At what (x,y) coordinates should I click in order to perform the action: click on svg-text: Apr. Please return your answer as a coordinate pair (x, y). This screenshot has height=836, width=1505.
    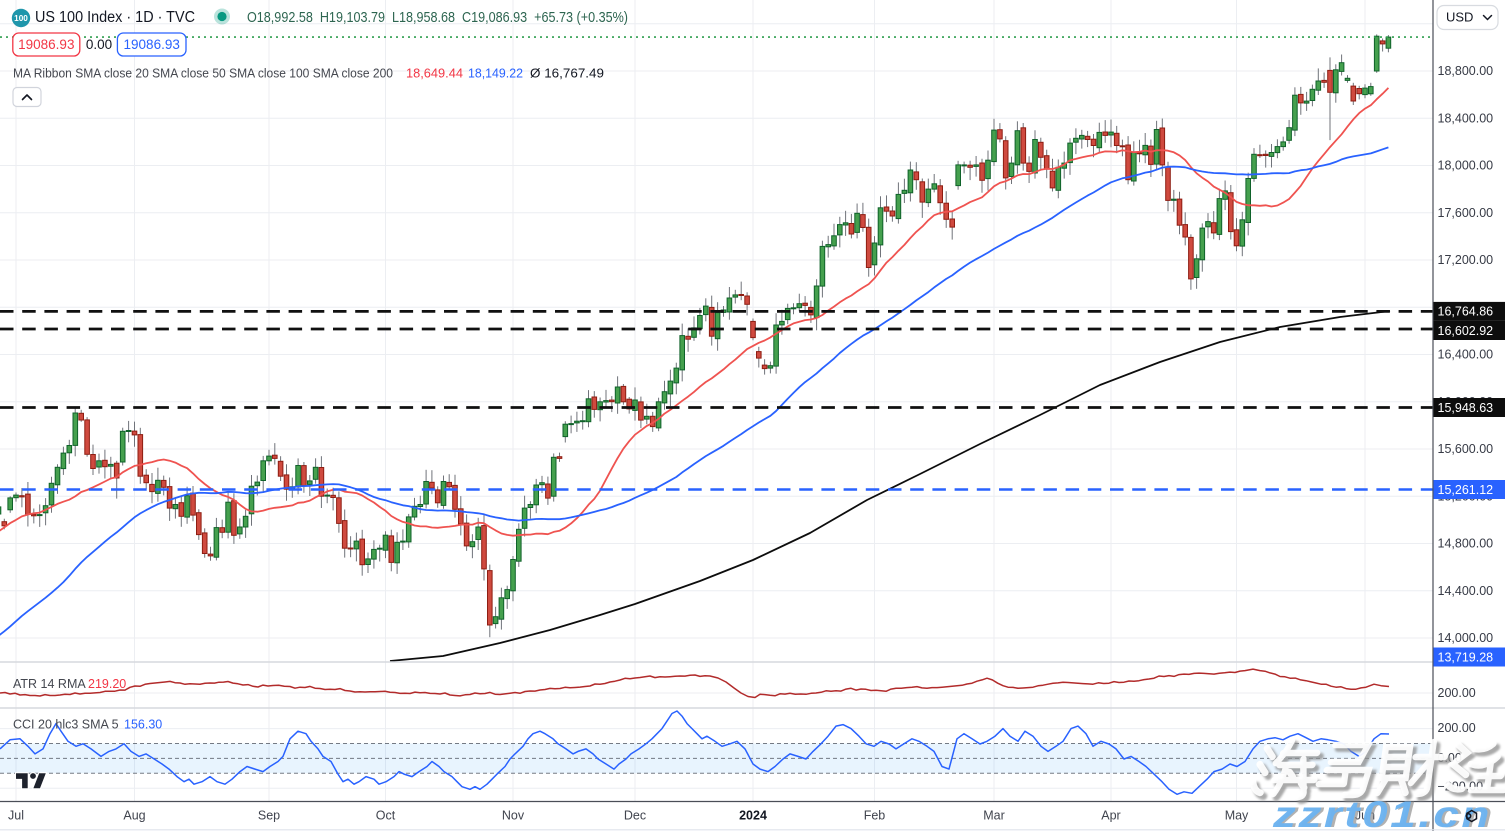
    Looking at the image, I should click on (1110, 816).